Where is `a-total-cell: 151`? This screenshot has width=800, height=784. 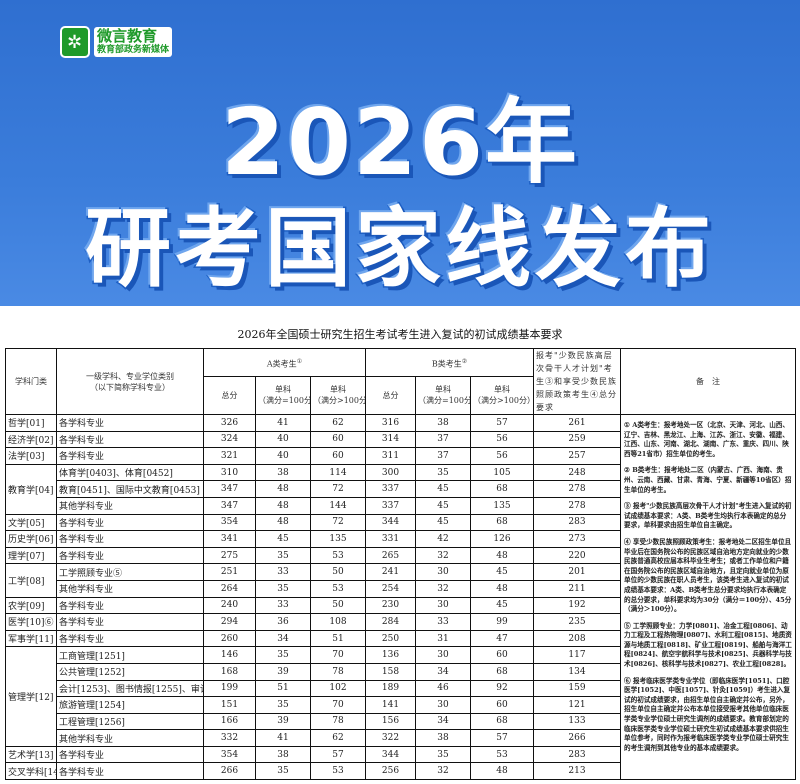
a-total-cell: 151 is located at coordinates (229, 705).